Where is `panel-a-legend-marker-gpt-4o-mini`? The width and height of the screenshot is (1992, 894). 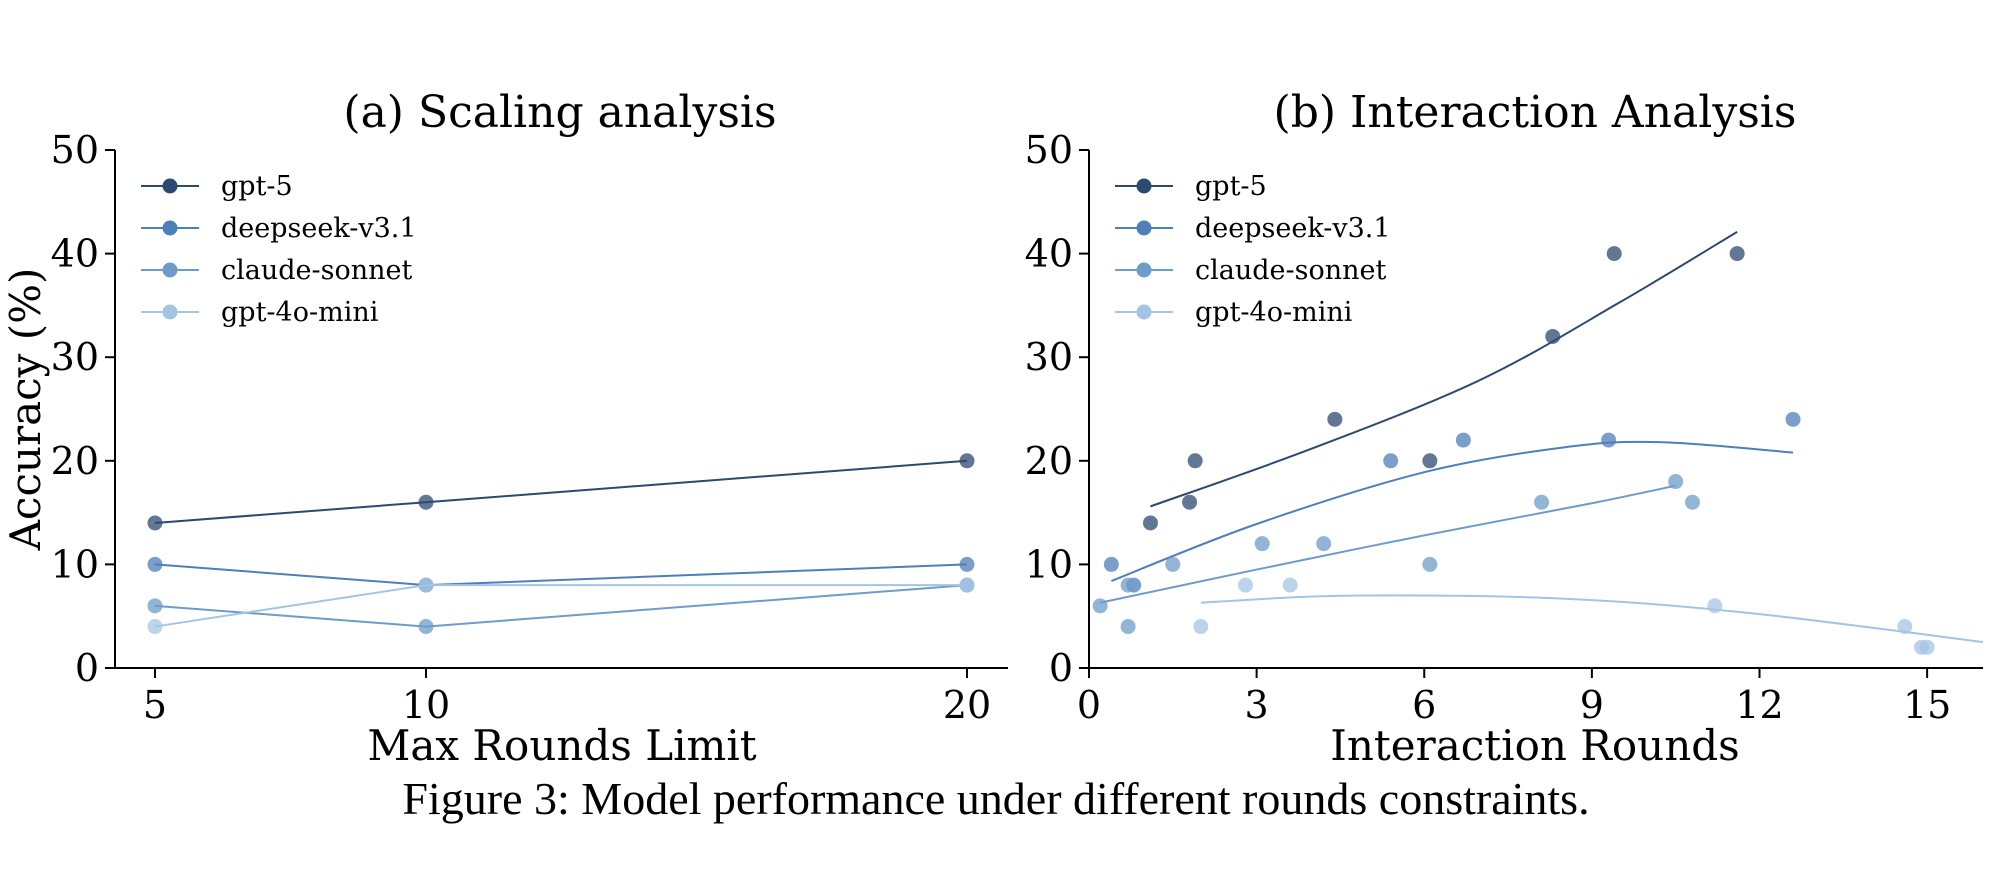 panel-a-legend-marker-gpt-4o-mini is located at coordinates (170, 312).